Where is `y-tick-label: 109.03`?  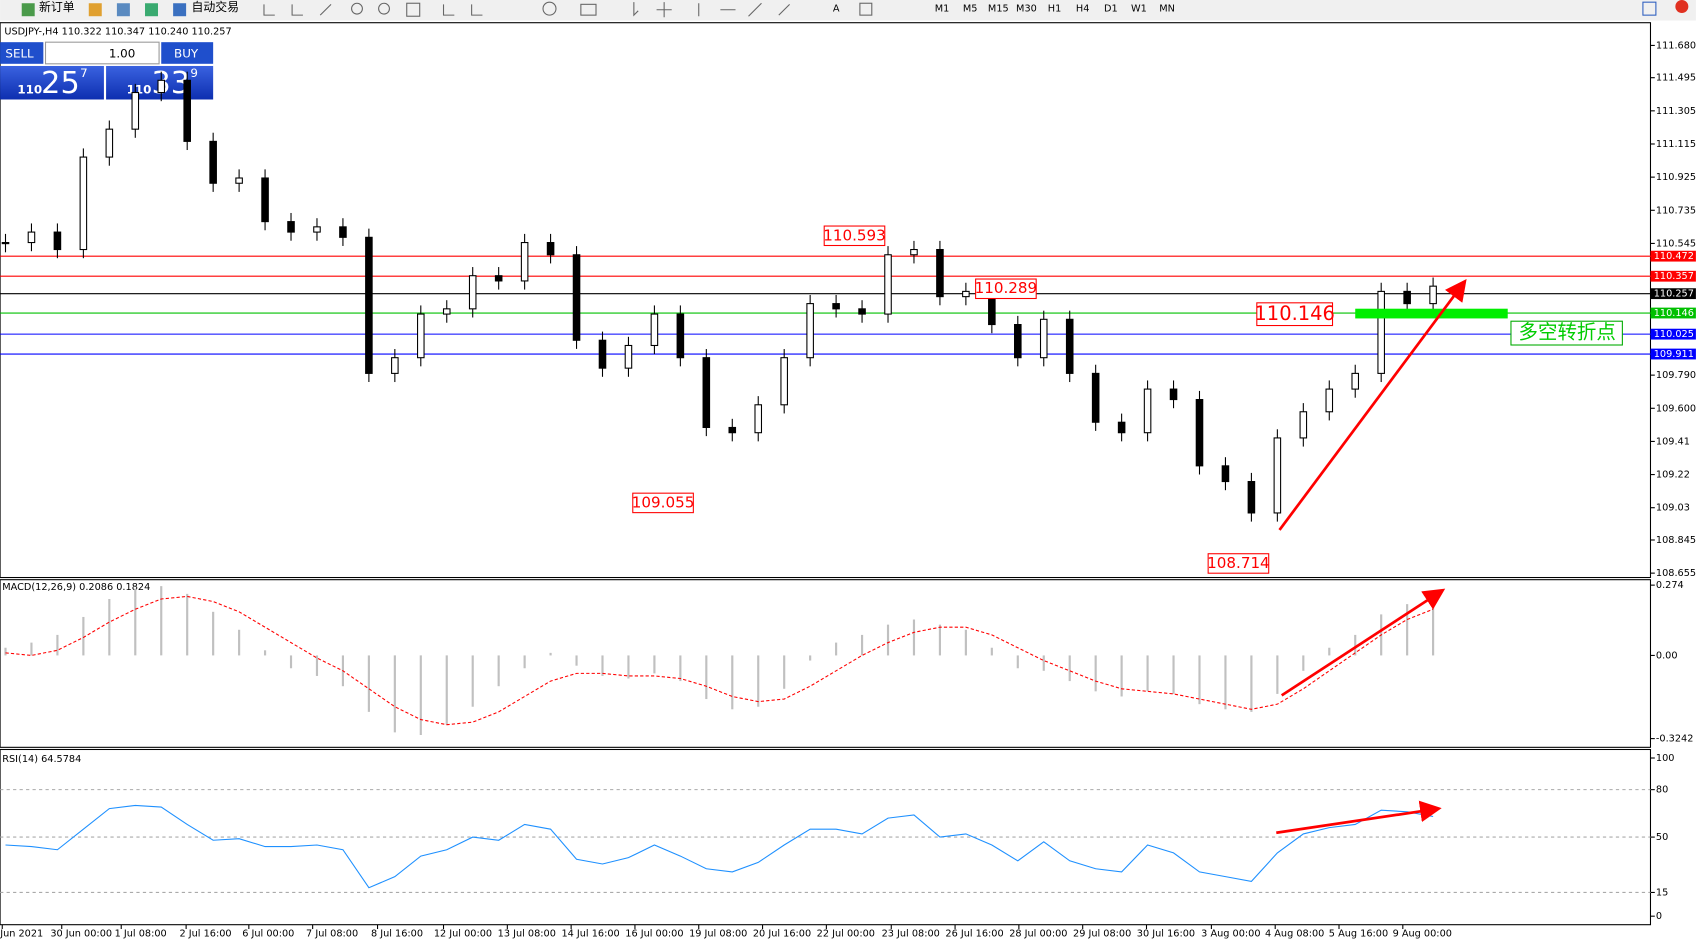
y-tick-label: 109.03 is located at coordinates (1673, 508).